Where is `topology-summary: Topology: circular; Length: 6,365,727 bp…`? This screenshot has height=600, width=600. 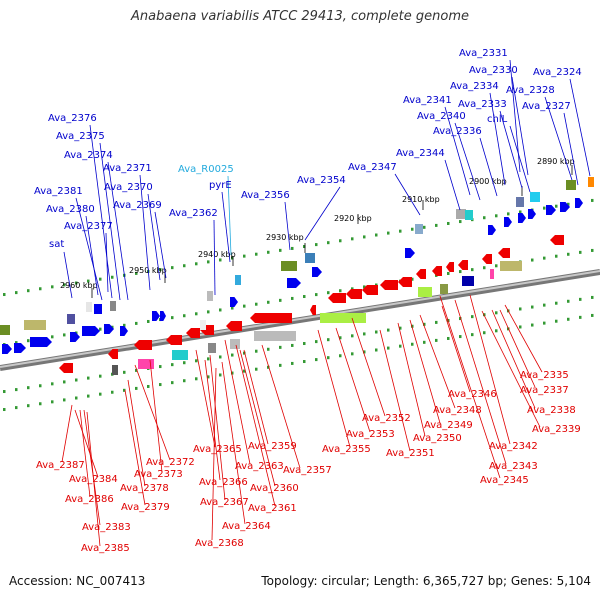 topology-summary: Topology: circular; Length: 6,365,727 bp… is located at coordinates (426, 581).